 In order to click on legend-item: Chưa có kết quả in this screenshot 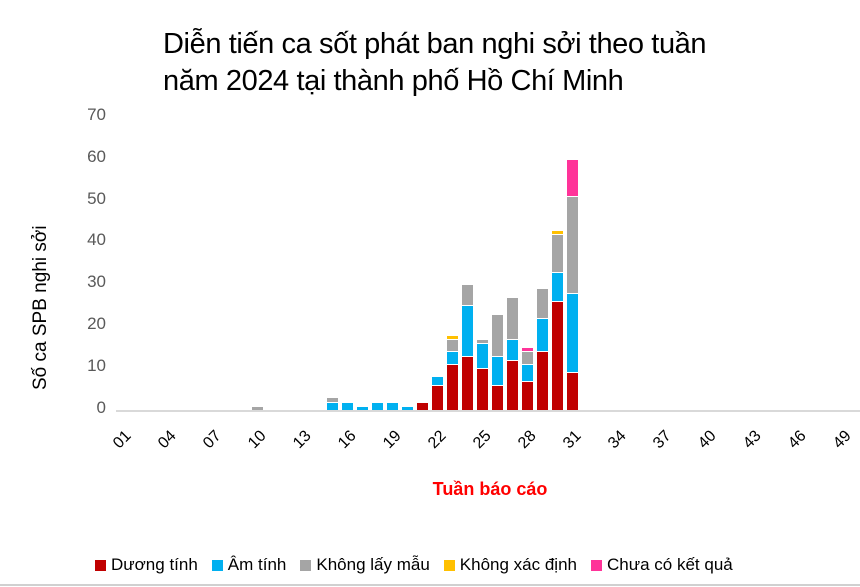, I will do `click(662, 565)`.